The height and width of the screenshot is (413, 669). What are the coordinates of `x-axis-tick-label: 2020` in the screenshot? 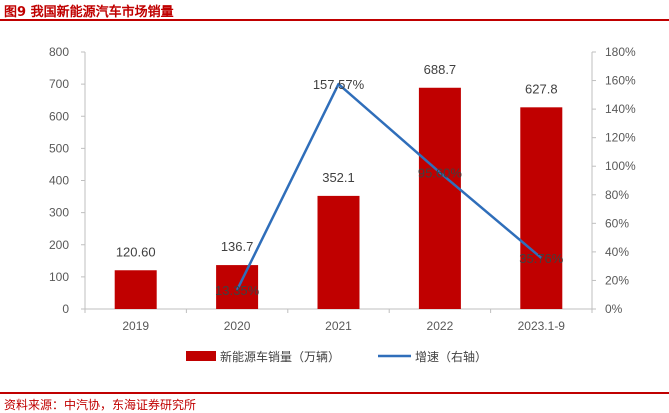 It's located at (237, 326).